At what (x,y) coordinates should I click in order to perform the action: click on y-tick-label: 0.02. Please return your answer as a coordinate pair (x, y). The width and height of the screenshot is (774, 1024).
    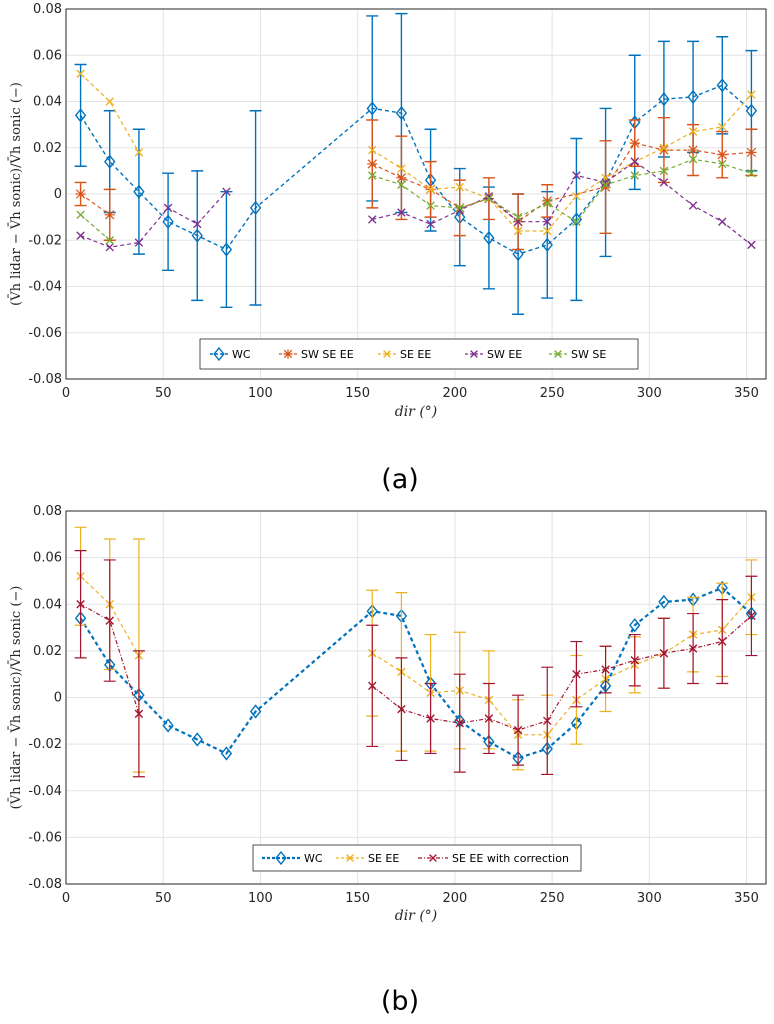
    Looking at the image, I should click on (47, 651).